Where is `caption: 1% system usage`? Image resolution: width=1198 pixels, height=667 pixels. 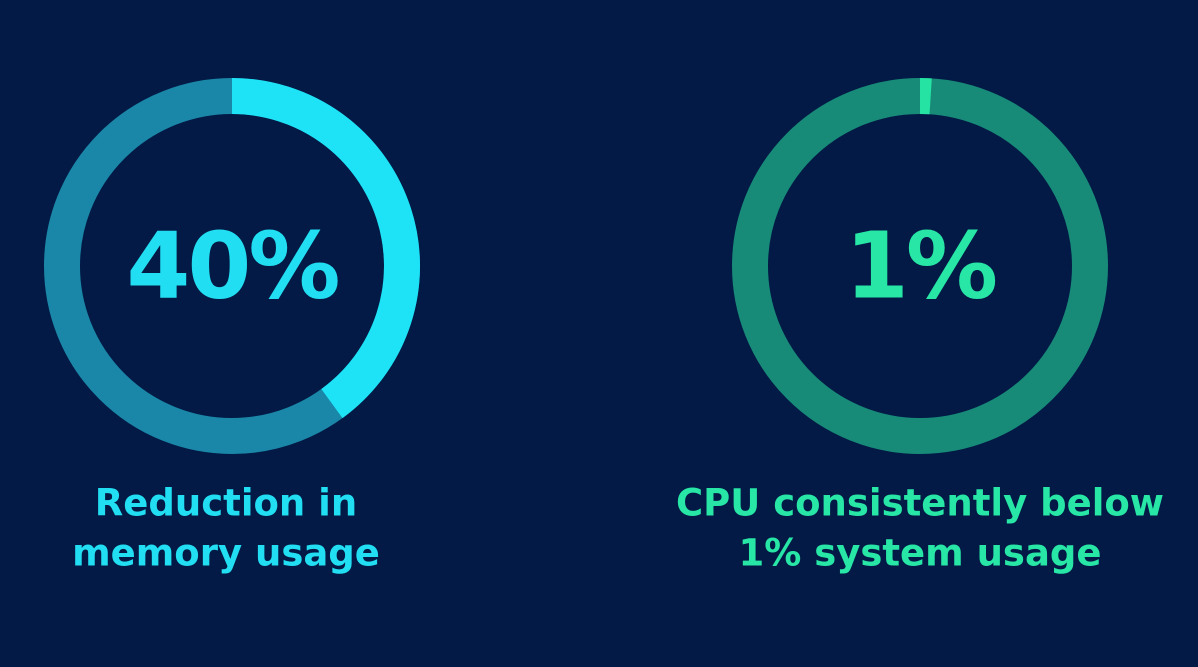 caption: 1% system usage is located at coordinates (920, 553).